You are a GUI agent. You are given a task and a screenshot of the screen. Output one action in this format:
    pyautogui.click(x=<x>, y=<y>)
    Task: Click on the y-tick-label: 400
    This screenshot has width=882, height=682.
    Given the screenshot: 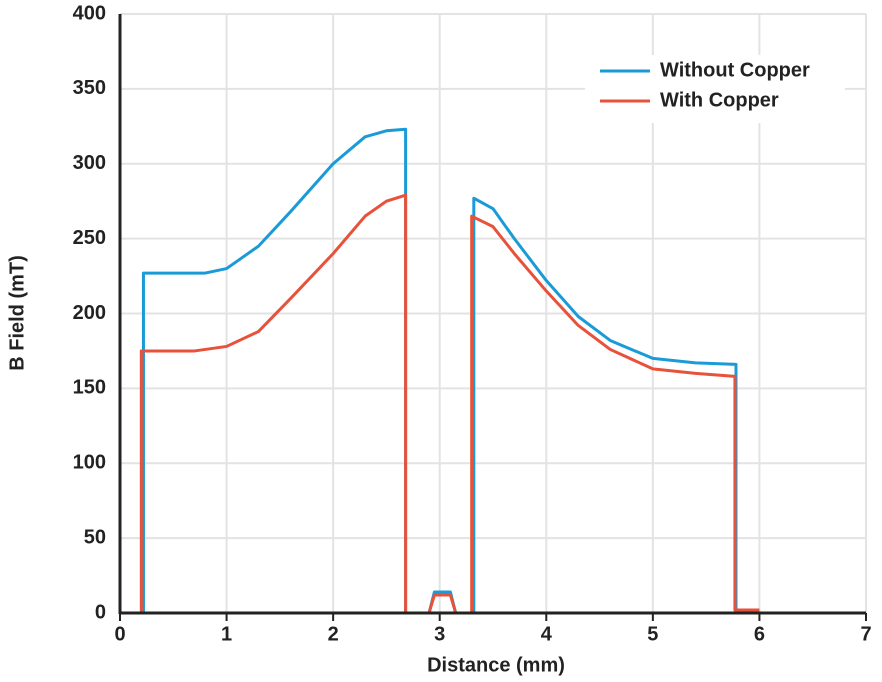 What is the action you would take?
    pyautogui.click(x=89, y=13)
    